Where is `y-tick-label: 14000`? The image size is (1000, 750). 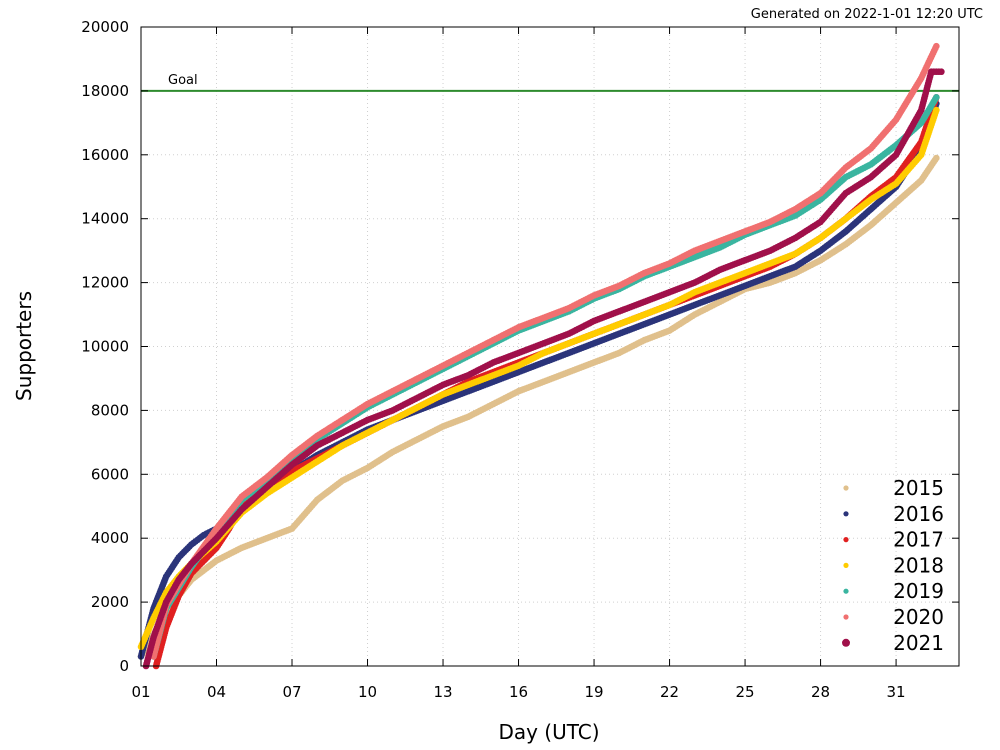 y-tick-label: 14000 is located at coordinates (105, 219).